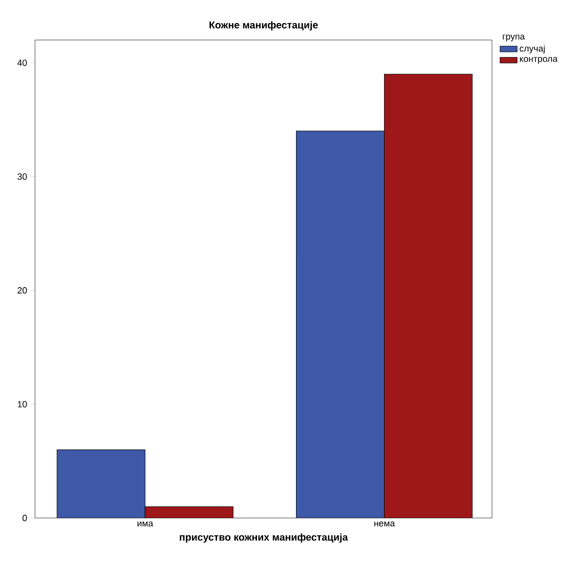  Describe the element at coordinates (146, 524) in the screenshot. I see `x-tick-label: има` at that location.